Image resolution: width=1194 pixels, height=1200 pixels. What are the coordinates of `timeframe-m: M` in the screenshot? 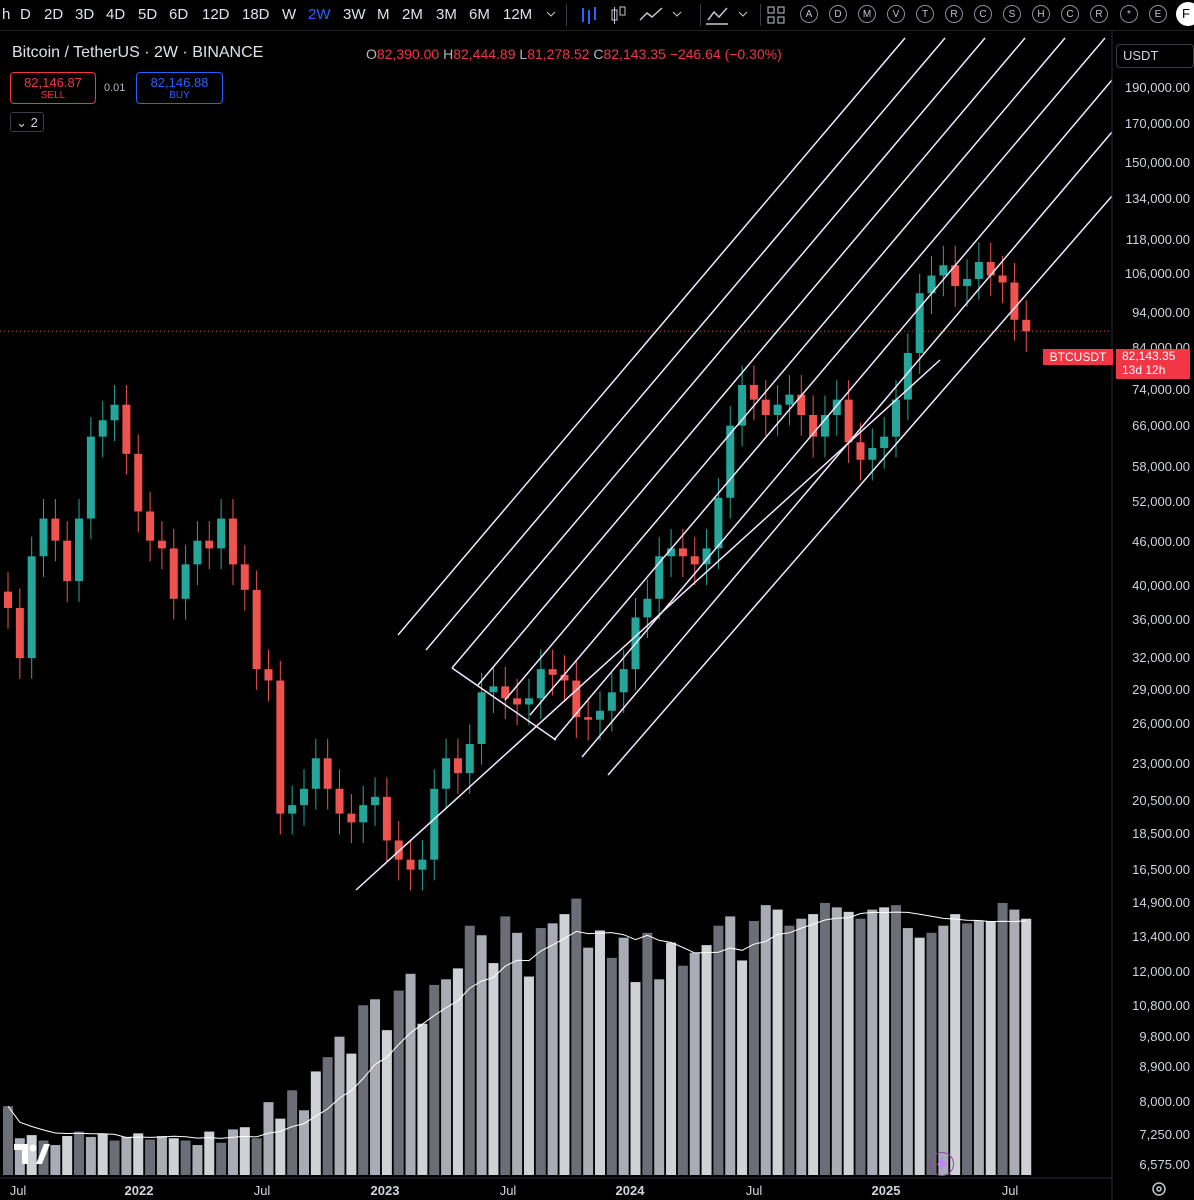 It's located at (383, 14).